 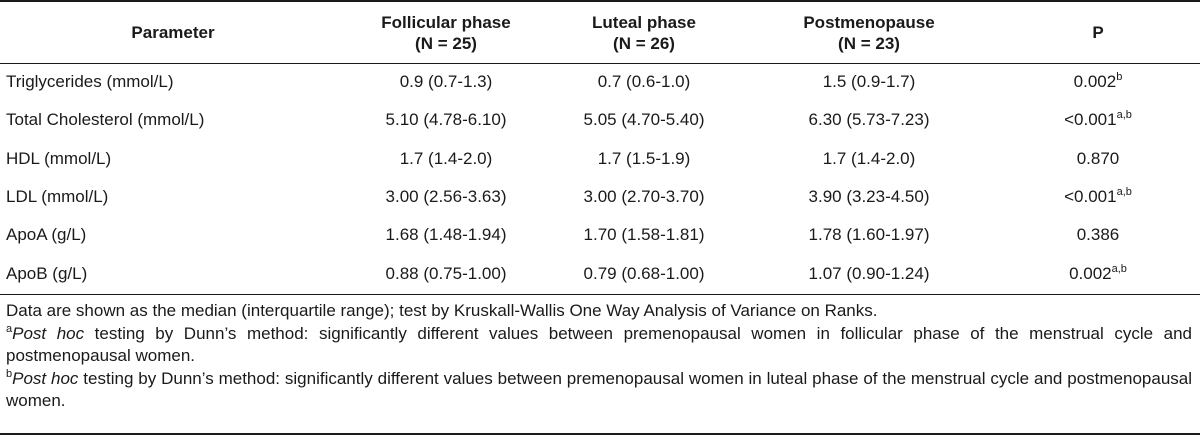 I want to click on table-bottom-rule, so click(x=600, y=434).